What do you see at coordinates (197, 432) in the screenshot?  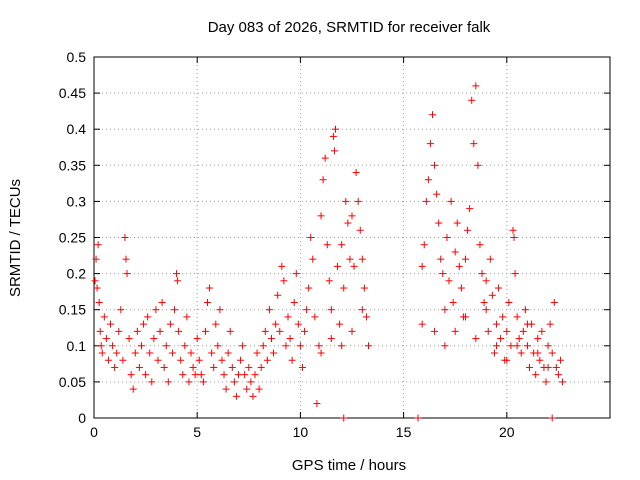 I see `x-tick-label: 5` at bounding box center [197, 432].